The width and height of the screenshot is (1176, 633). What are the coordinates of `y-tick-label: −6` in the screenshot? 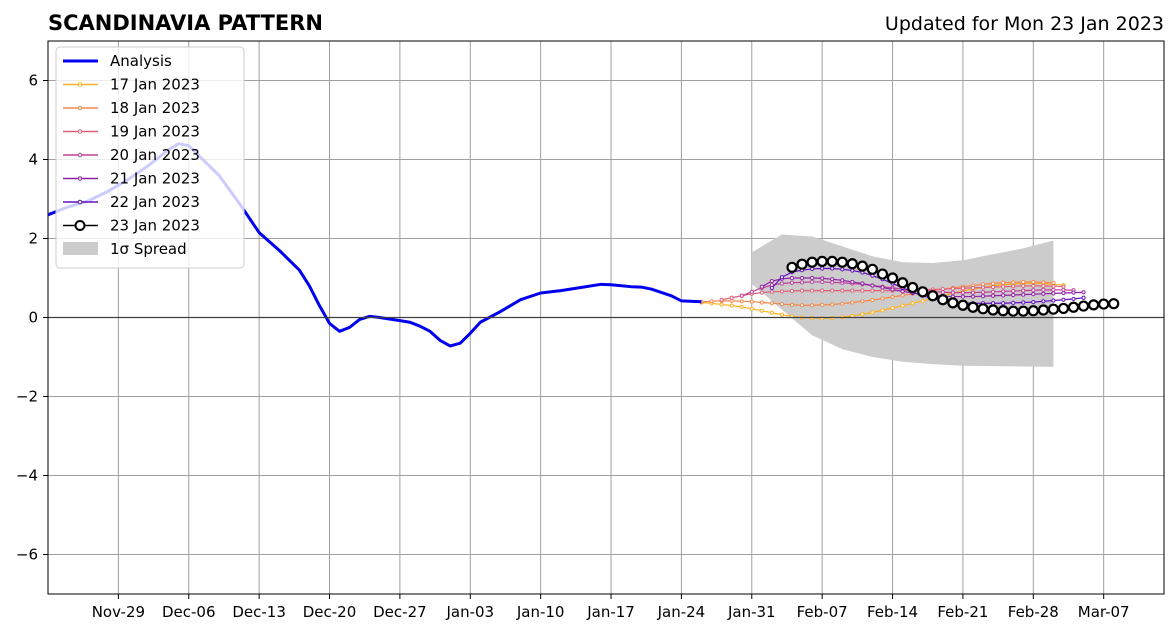 It's located at (27, 555).